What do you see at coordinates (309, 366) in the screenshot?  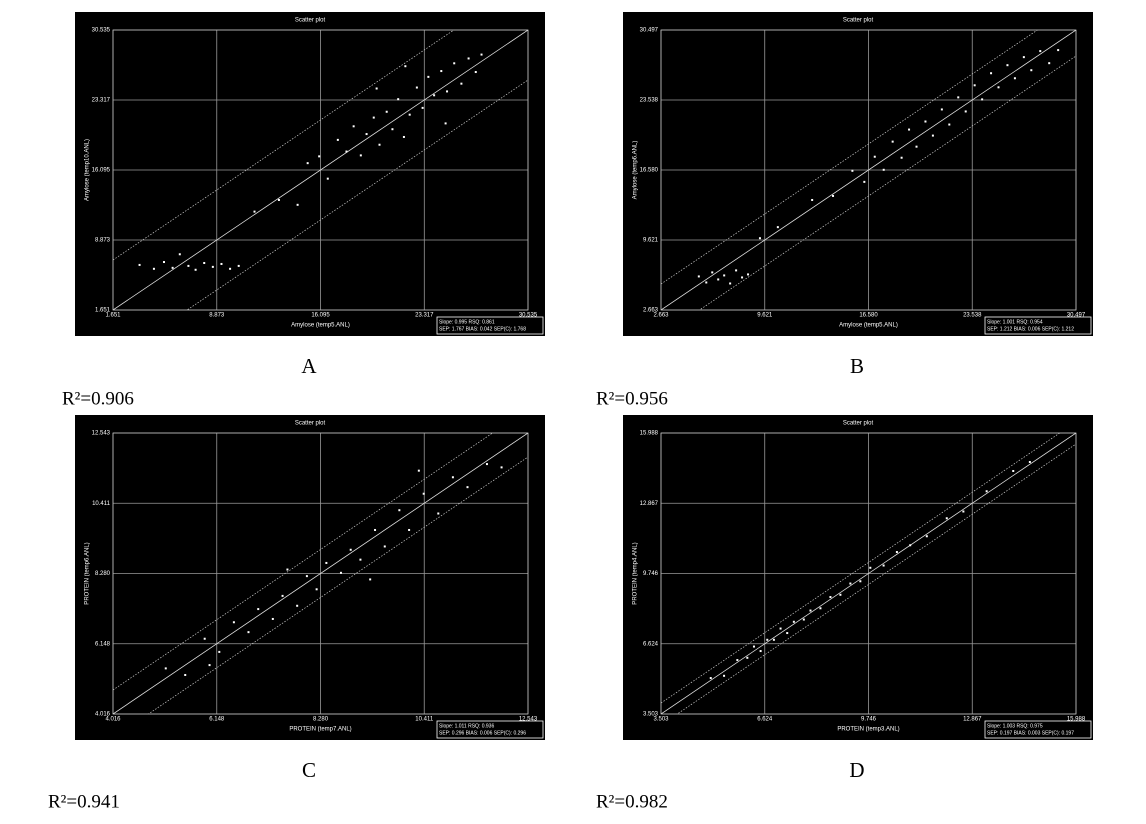 I see `caption: A` at bounding box center [309, 366].